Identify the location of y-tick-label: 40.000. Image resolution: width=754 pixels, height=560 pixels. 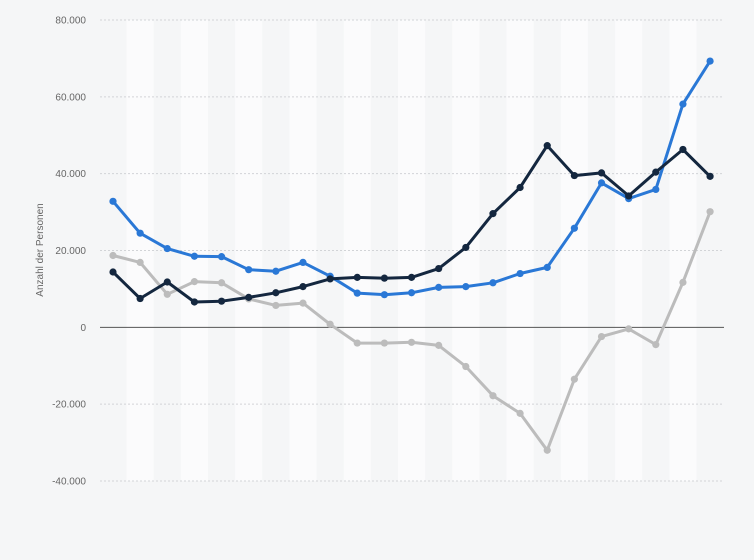
(70, 174).